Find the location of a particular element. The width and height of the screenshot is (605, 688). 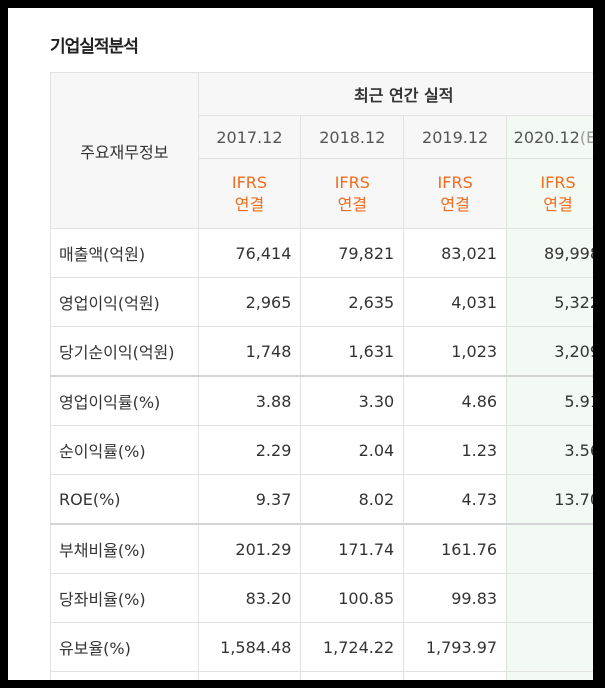

value-cell: 2,965 is located at coordinates (249, 302).